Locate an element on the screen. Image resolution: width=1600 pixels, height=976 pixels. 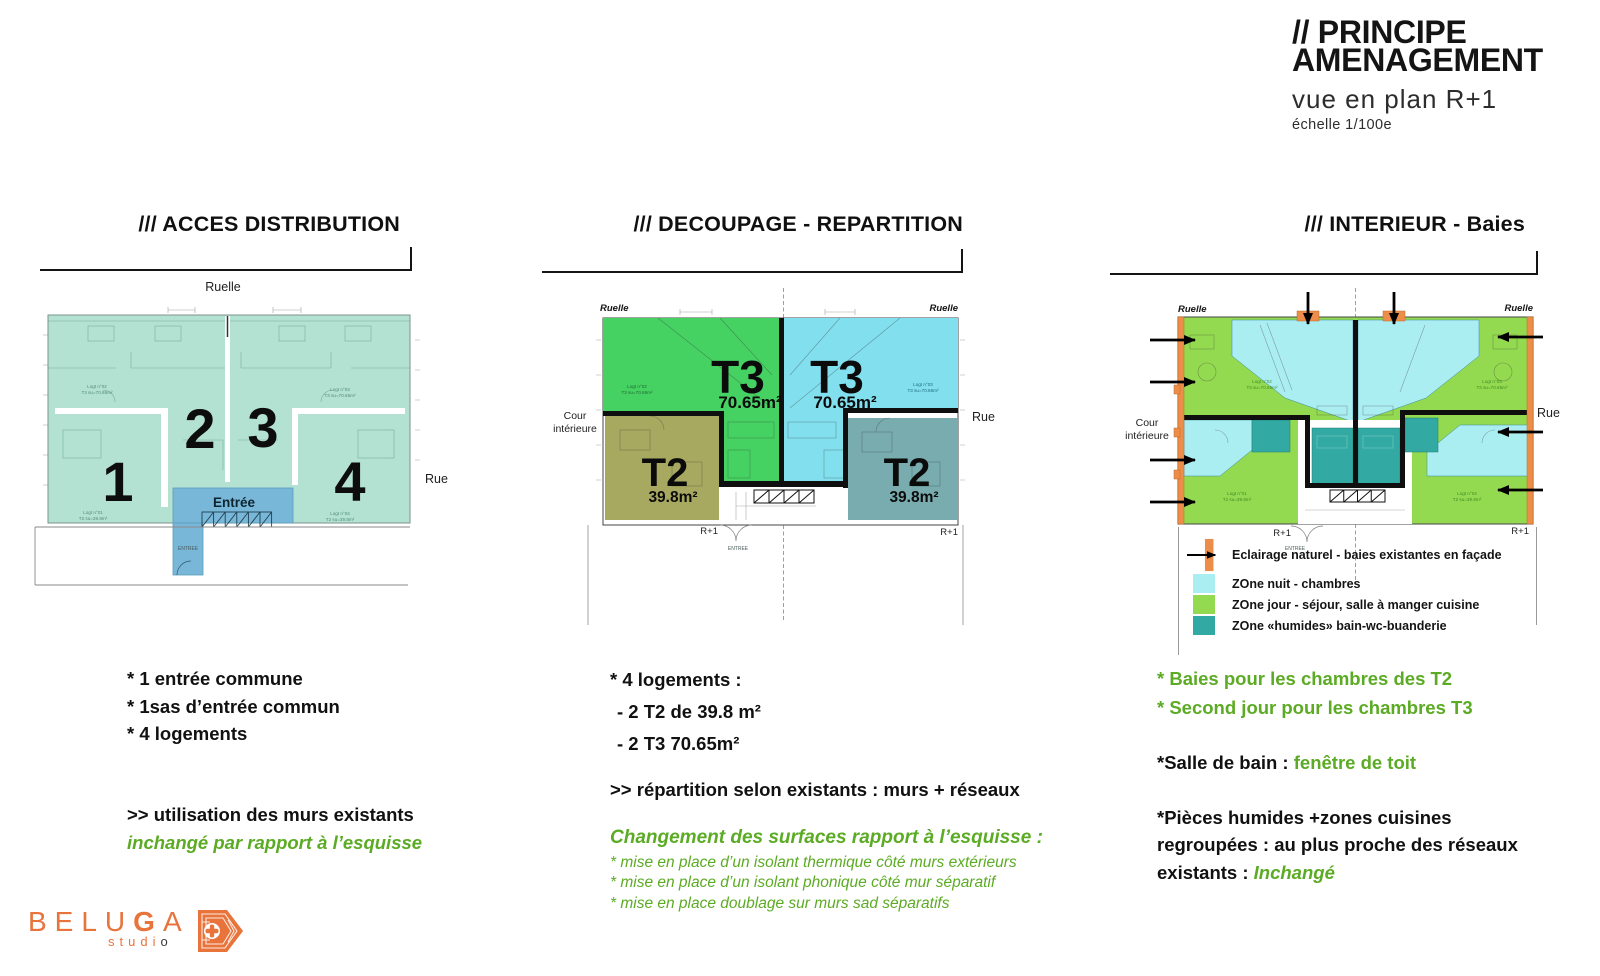
legend-item-humide: ZOne «humides» bain-wc-buanderie is located at coordinates (1360, 625).